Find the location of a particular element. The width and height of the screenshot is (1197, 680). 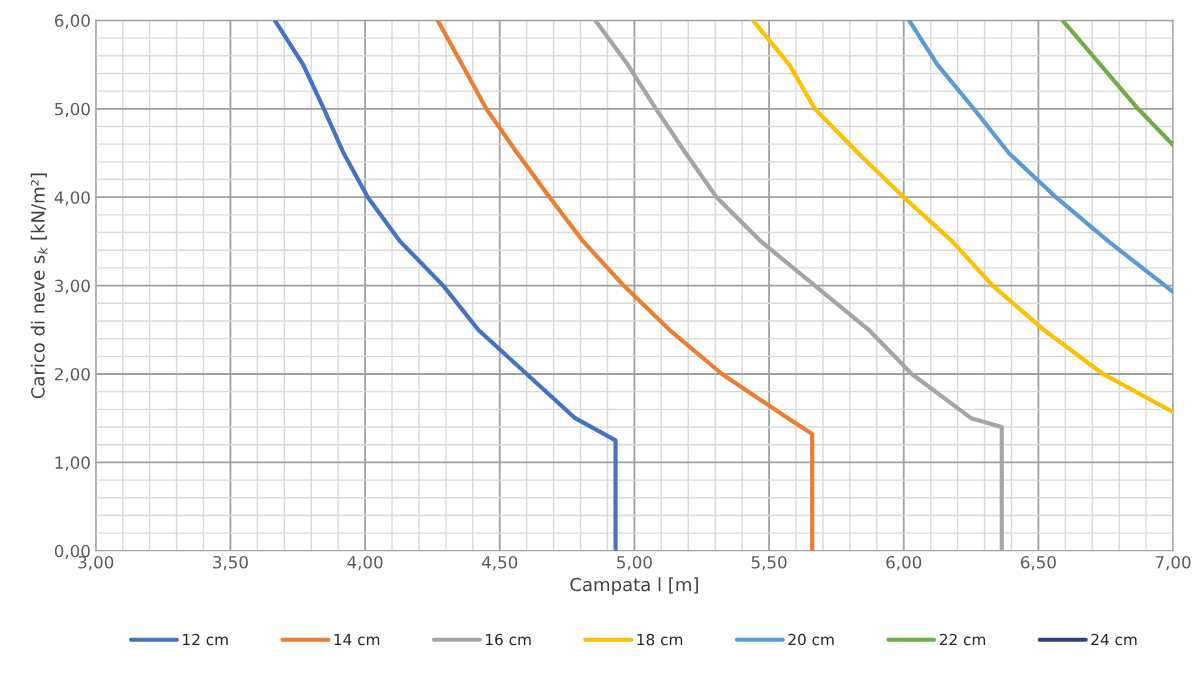

x-tick-label: 4,50 is located at coordinates (500, 563).